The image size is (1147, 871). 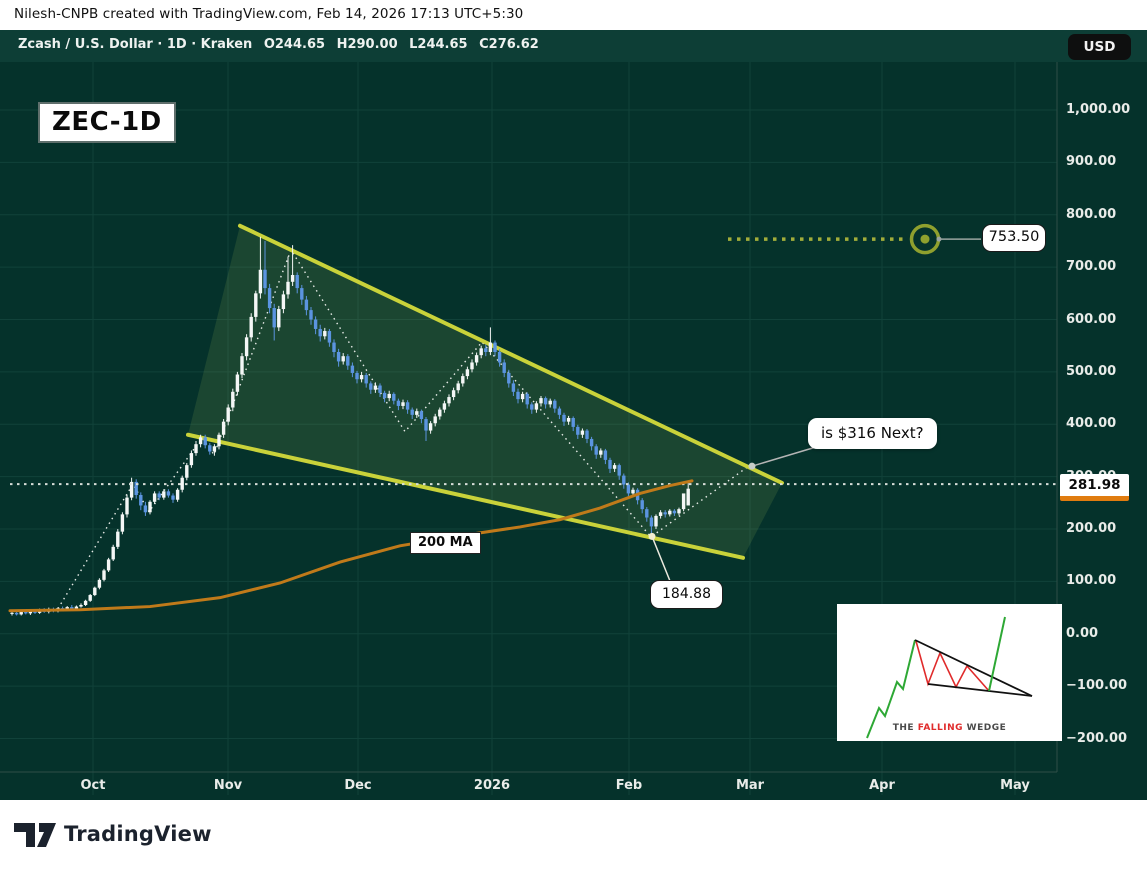 I want to click on current-price-value: 281.98, so click(x=1094, y=485).